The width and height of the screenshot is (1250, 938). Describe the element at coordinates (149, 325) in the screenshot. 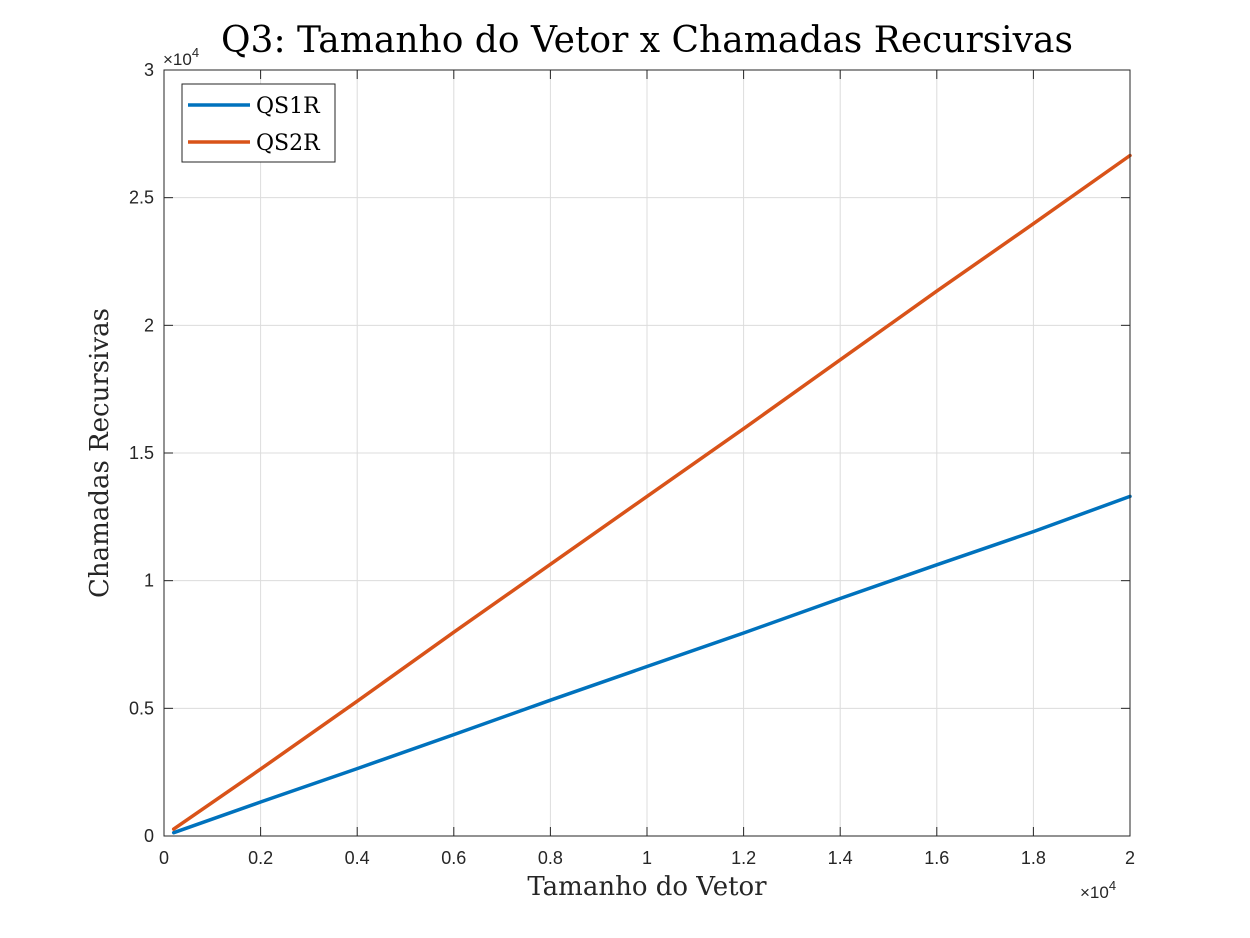

I see `y-tick-label: 2` at that location.